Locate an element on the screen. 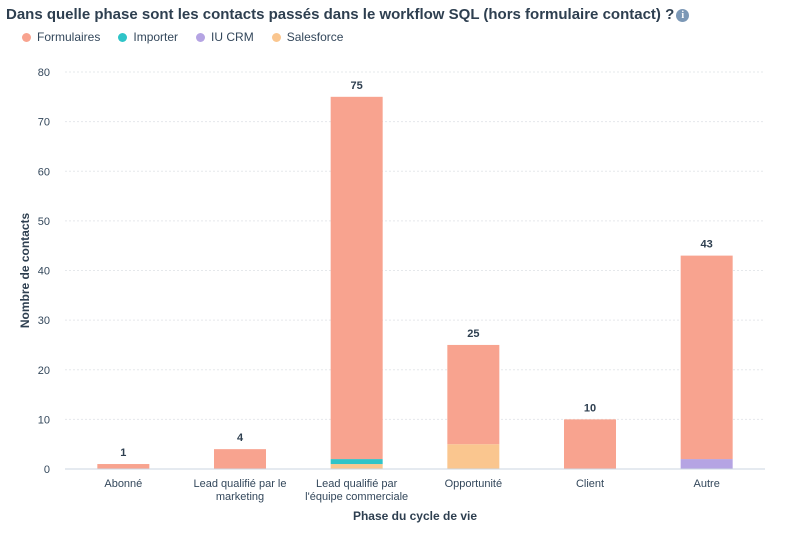  legend-swatch-formulaires is located at coordinates (26, 37).